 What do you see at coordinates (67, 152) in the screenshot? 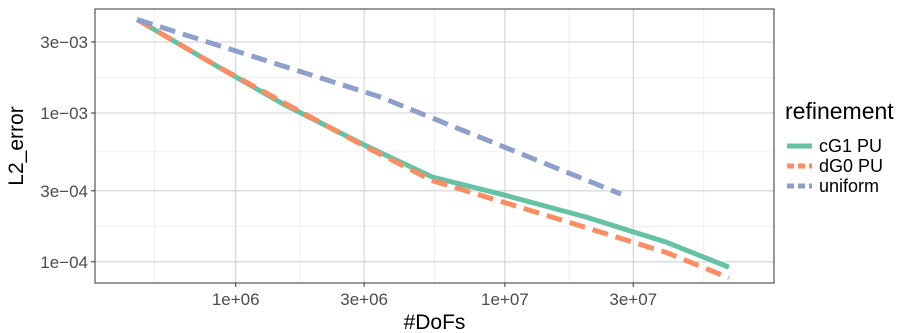
I see `y-axis-ticks: 1e−04 3e−04 1e−03 3e−03` at bounding box center [67, 152].